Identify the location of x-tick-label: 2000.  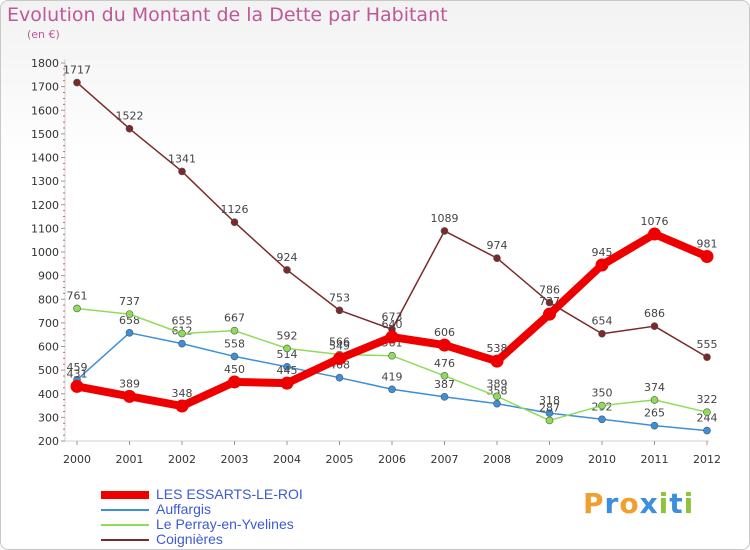
(77, 459).